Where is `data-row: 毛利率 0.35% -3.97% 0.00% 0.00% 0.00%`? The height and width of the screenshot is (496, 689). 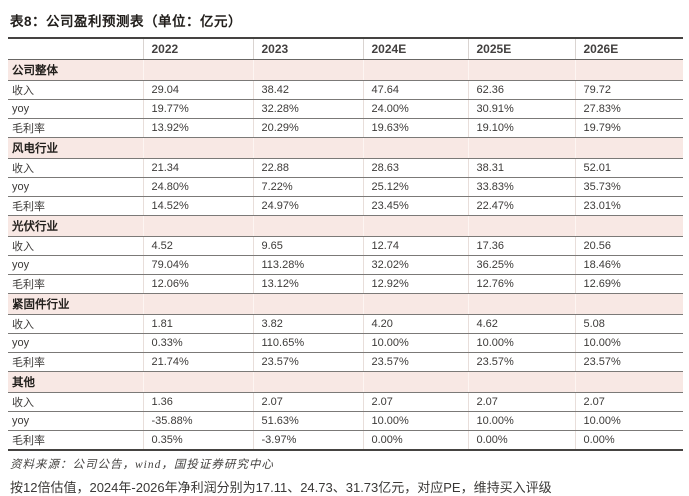 data-row: 毛利率 0.35% -3.97% 0.00% 0.00% 0.00% is located at coordinates (345, 440).